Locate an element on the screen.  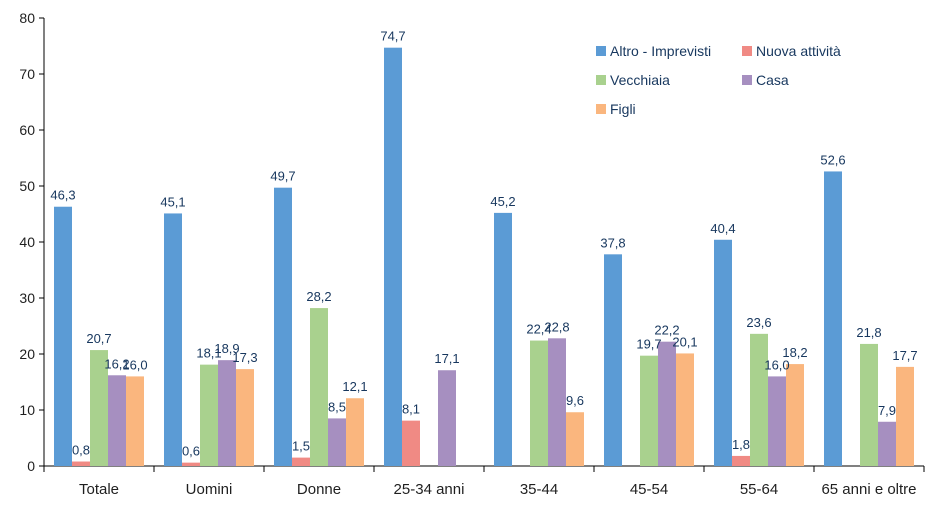
data-label: 23,6 is located at coordinates (758, 322).